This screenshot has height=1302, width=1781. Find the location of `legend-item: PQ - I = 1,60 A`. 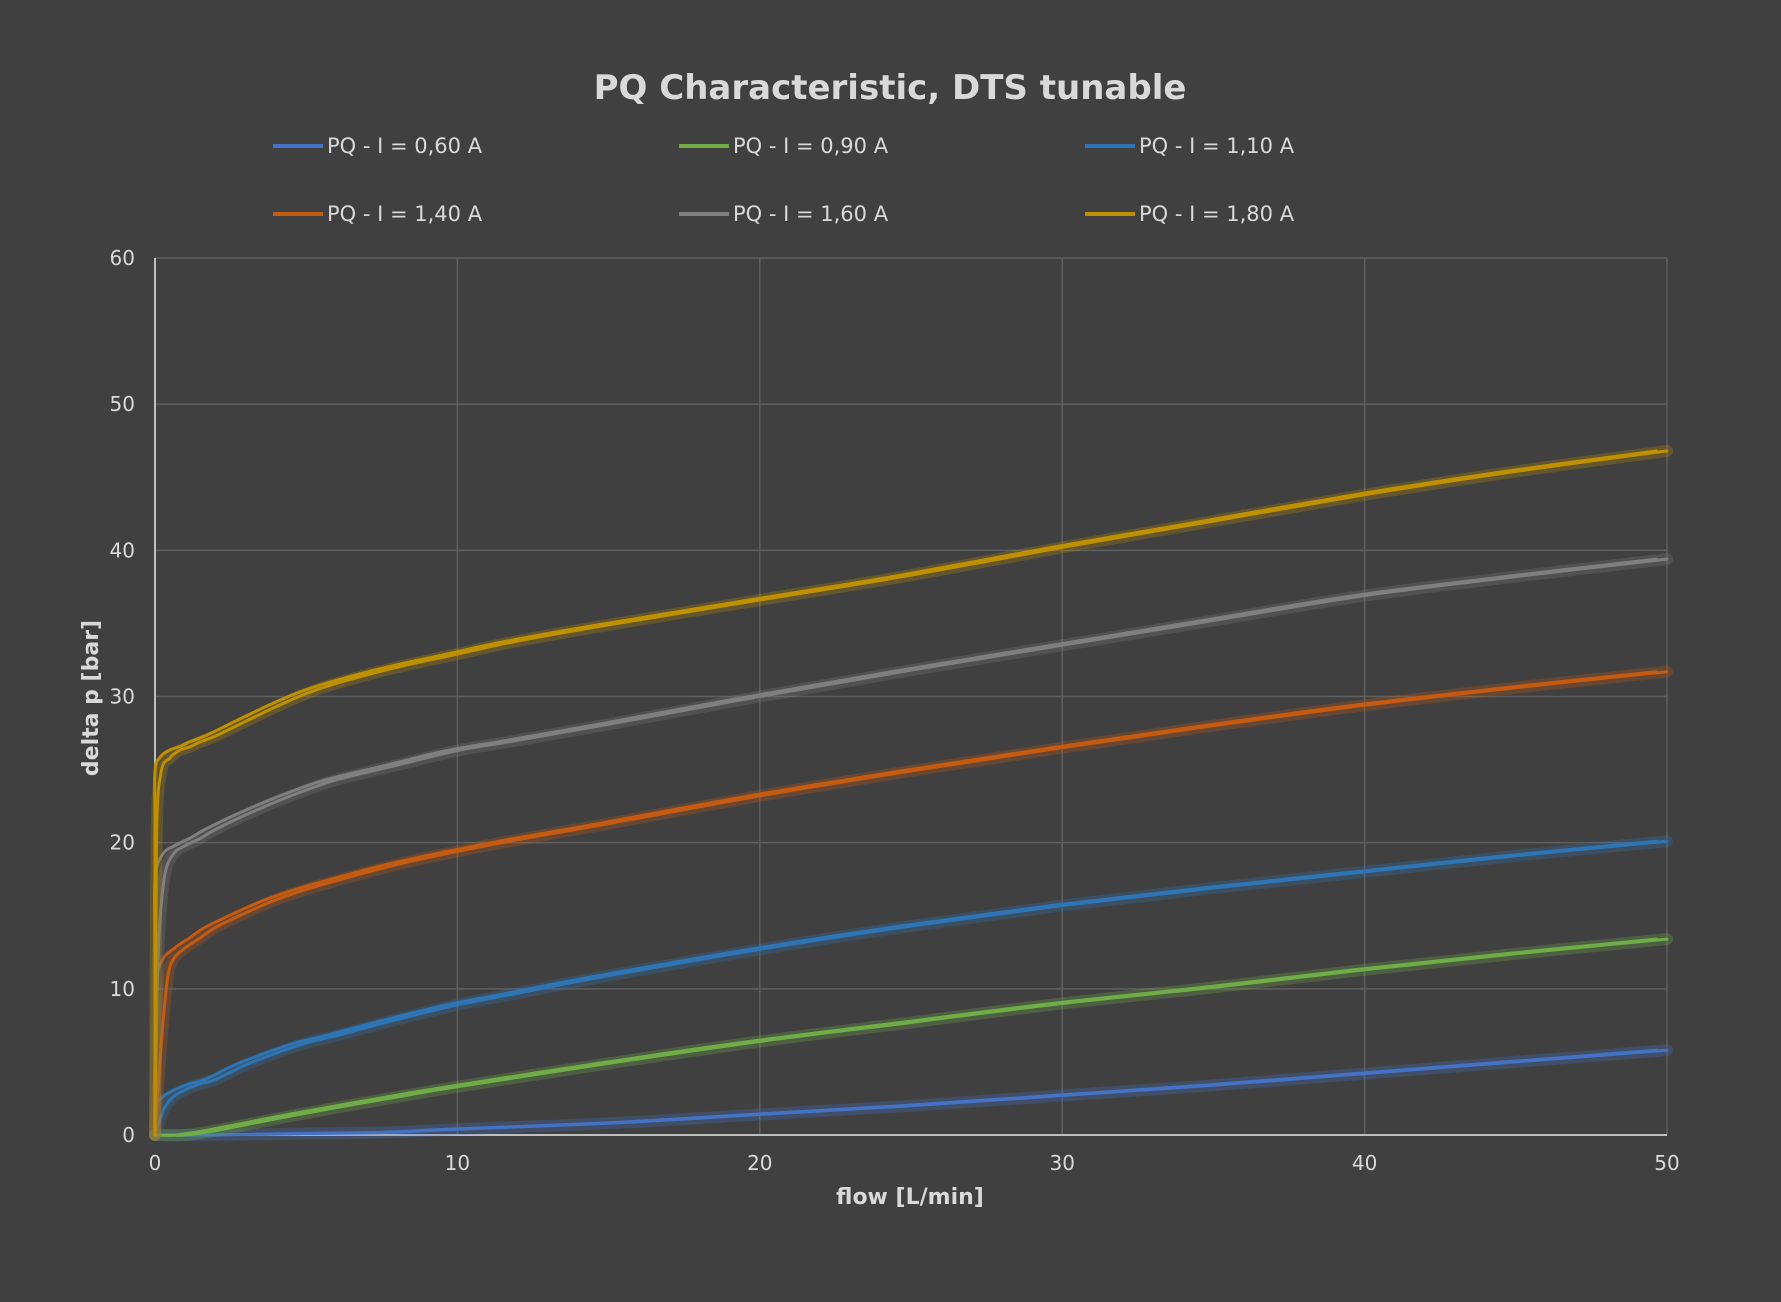

legend-item: PQ - I = 1,60 A is located at coordinates (784, 214).